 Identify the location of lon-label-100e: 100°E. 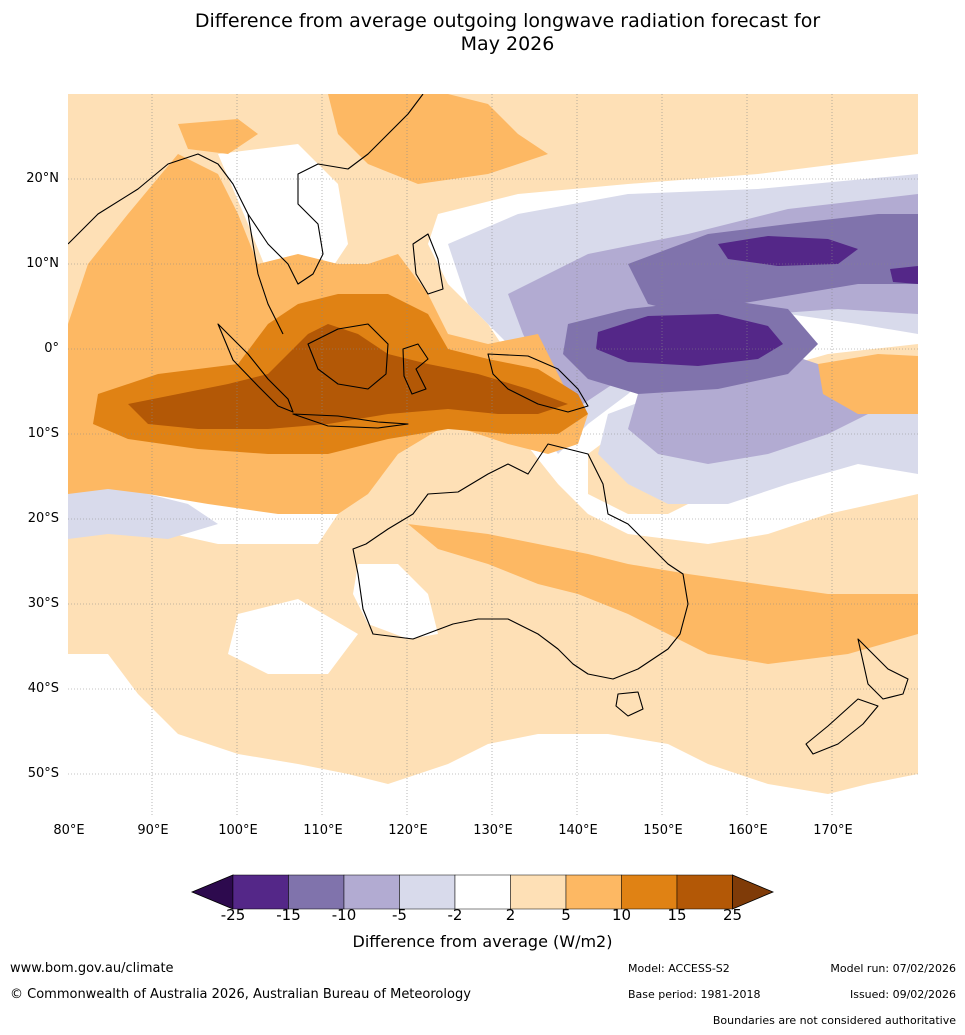
(238, 830).